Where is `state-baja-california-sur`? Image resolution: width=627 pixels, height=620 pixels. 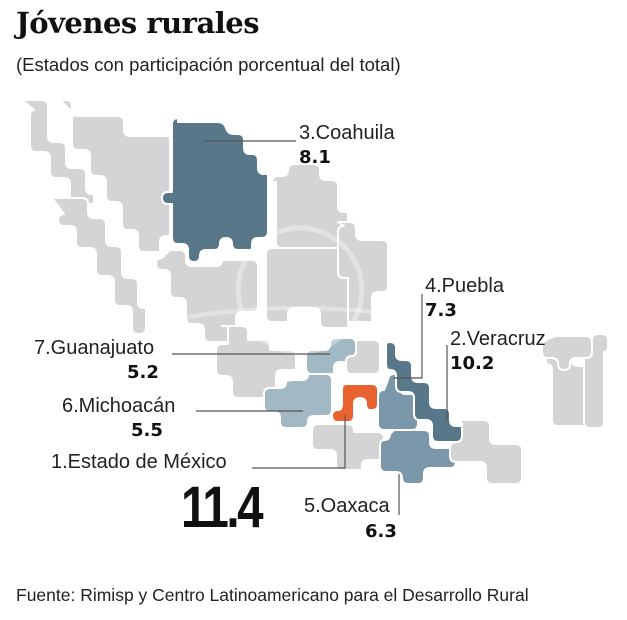 state-baja-california-sur is located at coordinates (99, 266).